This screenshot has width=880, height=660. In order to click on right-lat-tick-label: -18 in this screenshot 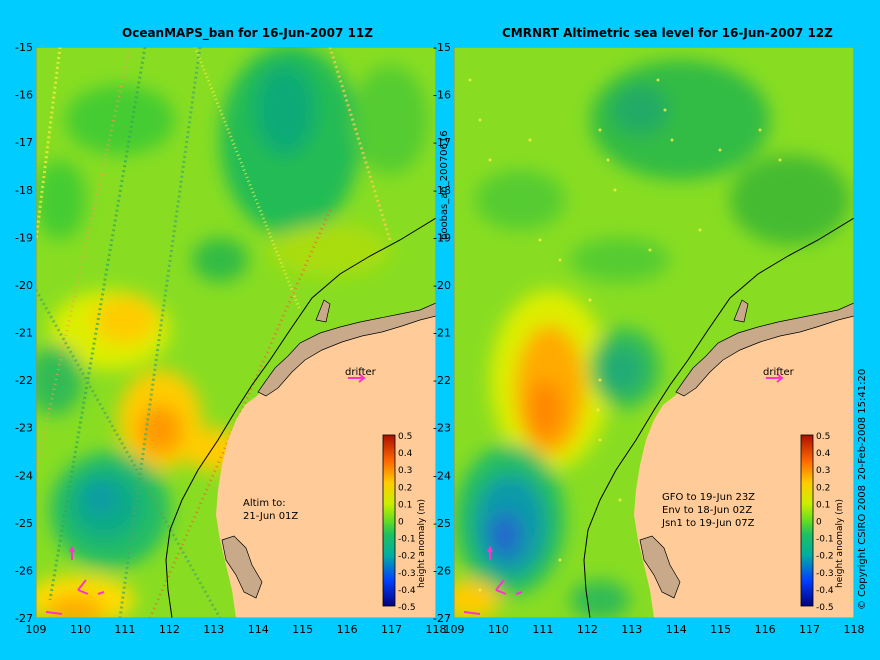, I will do `click(442, 190)`.